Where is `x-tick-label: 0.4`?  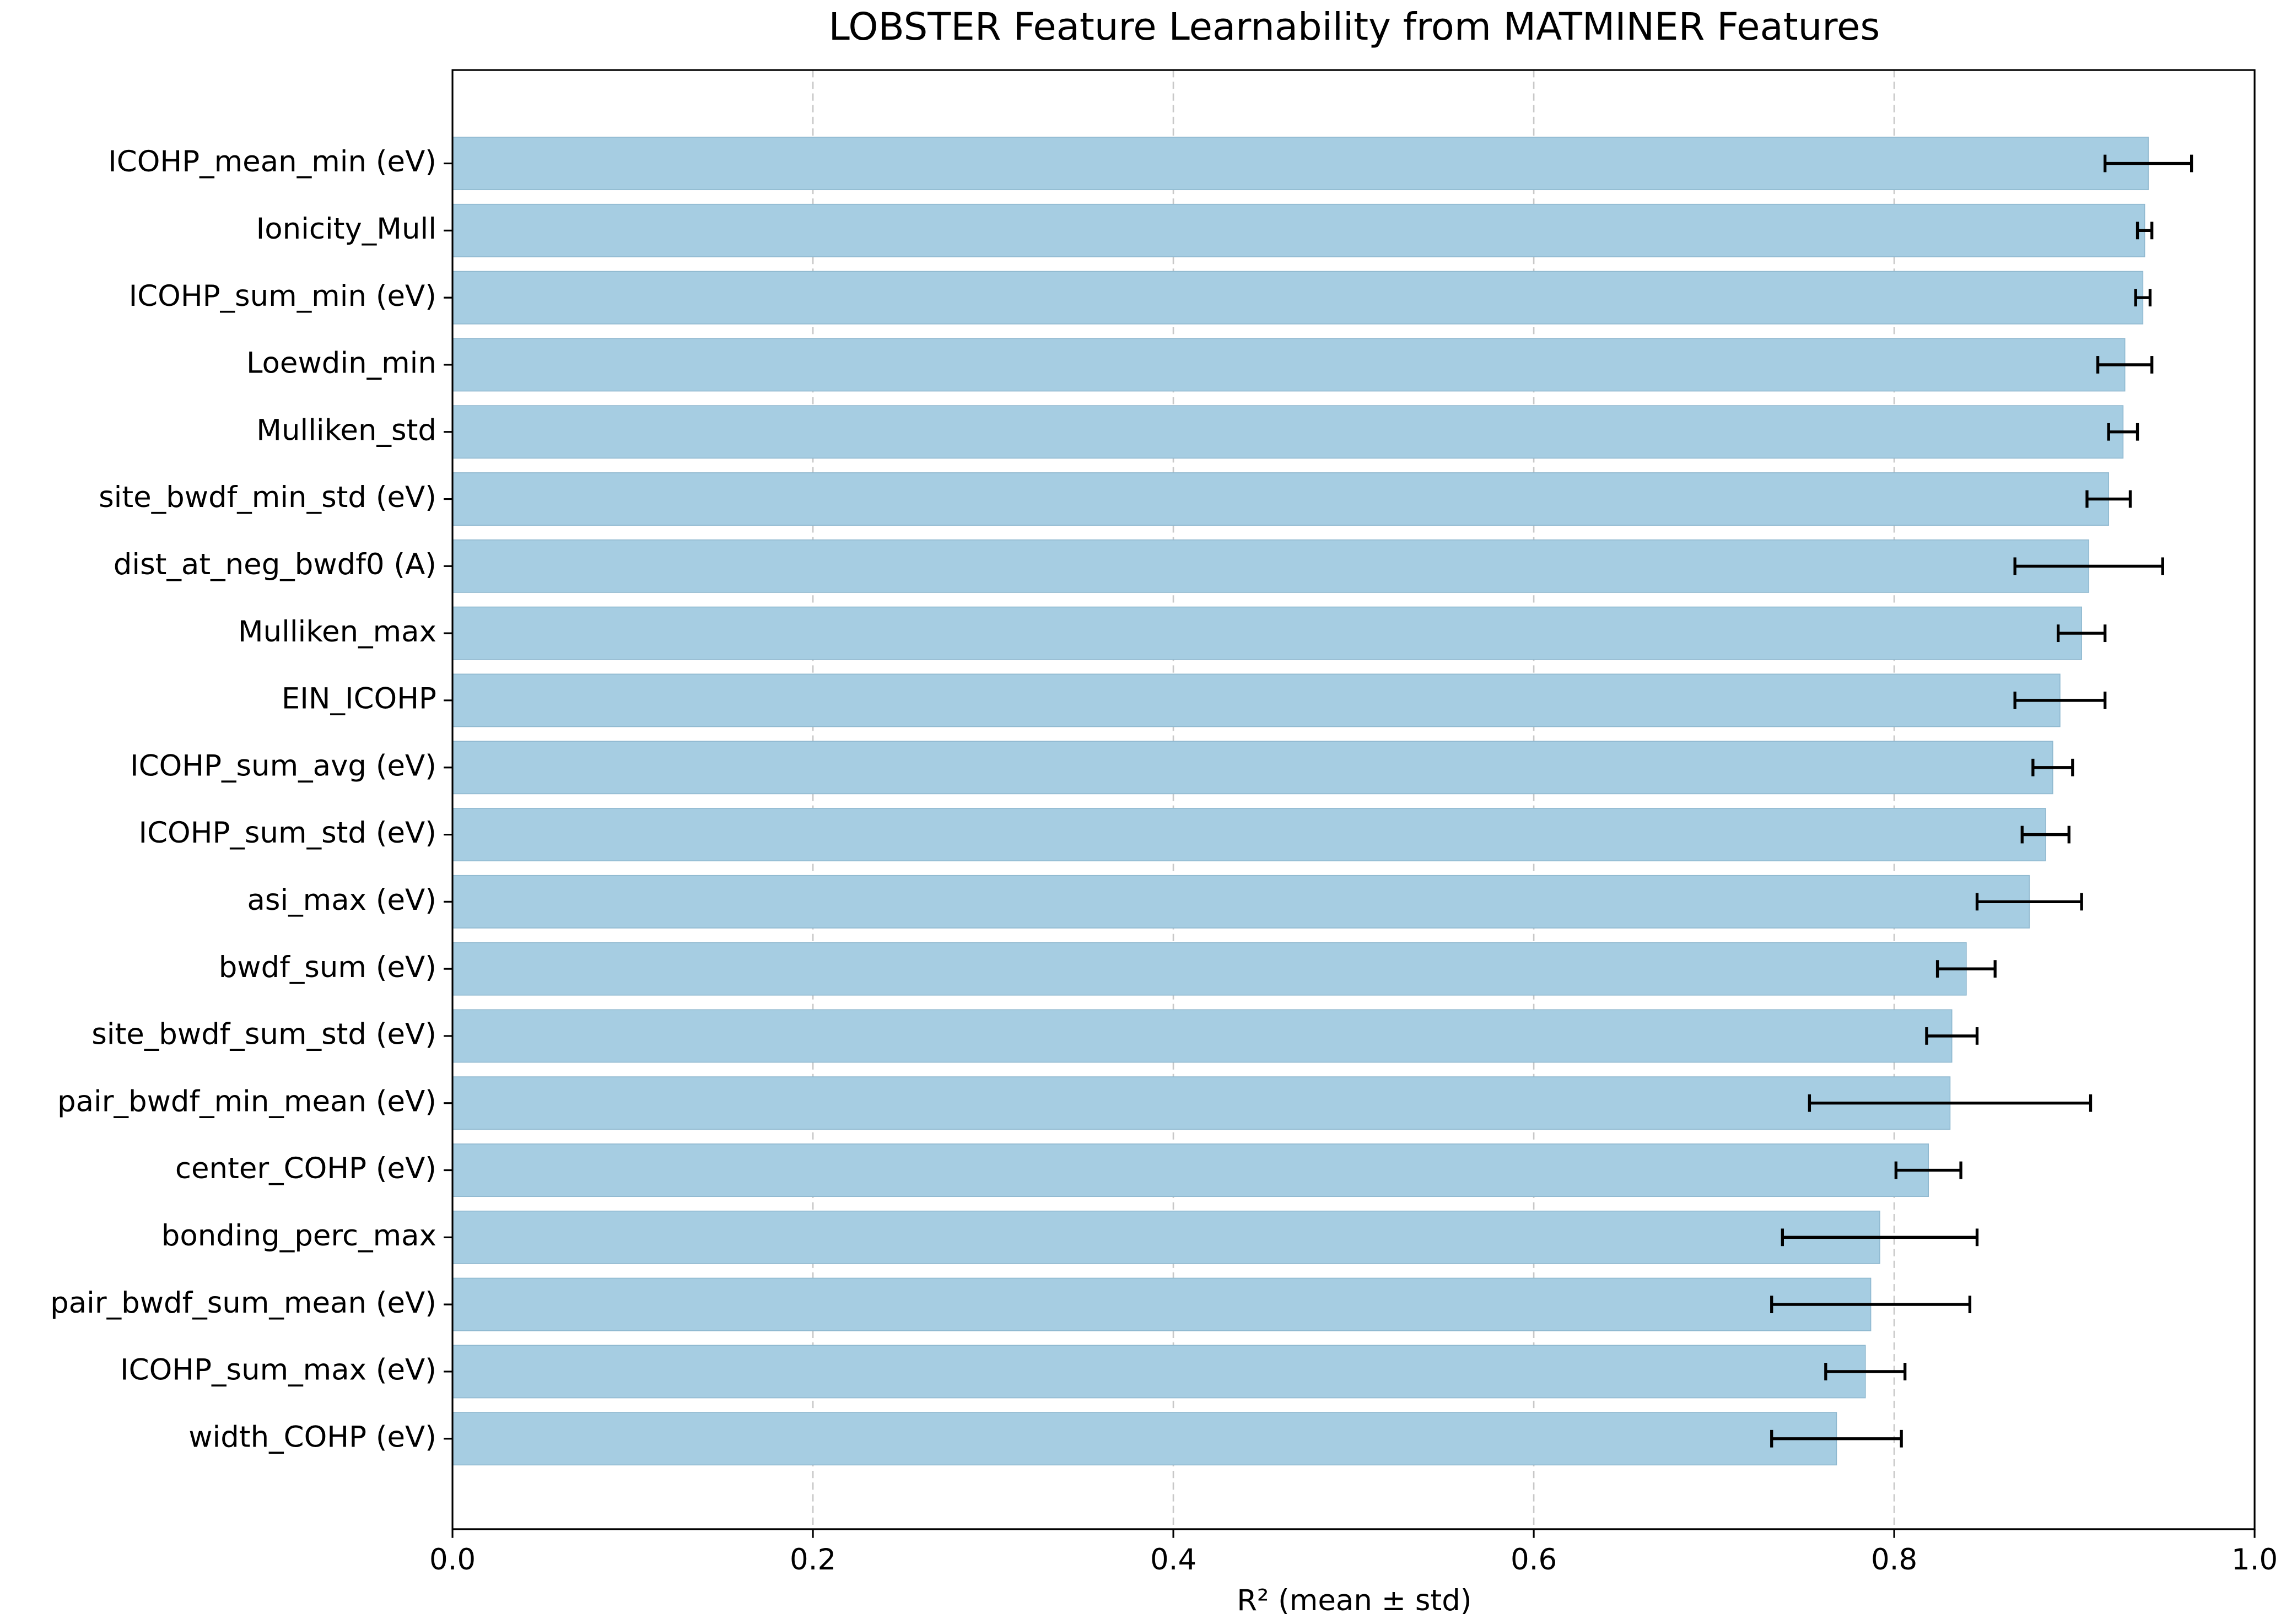 x-tick-label: 0.4 is located at coordinates (1173, 1560).